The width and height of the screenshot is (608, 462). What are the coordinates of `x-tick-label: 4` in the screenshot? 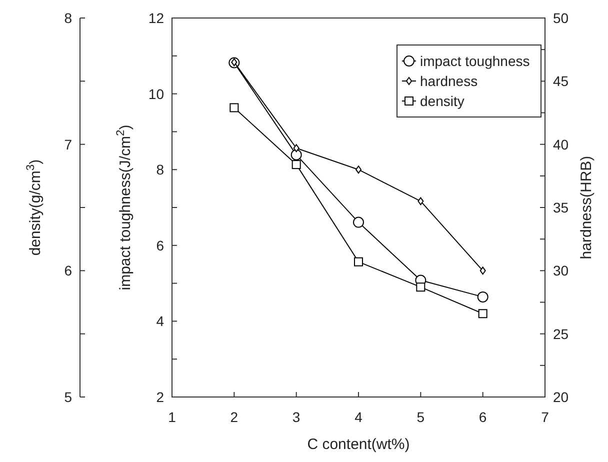 It's located at (358, 417).